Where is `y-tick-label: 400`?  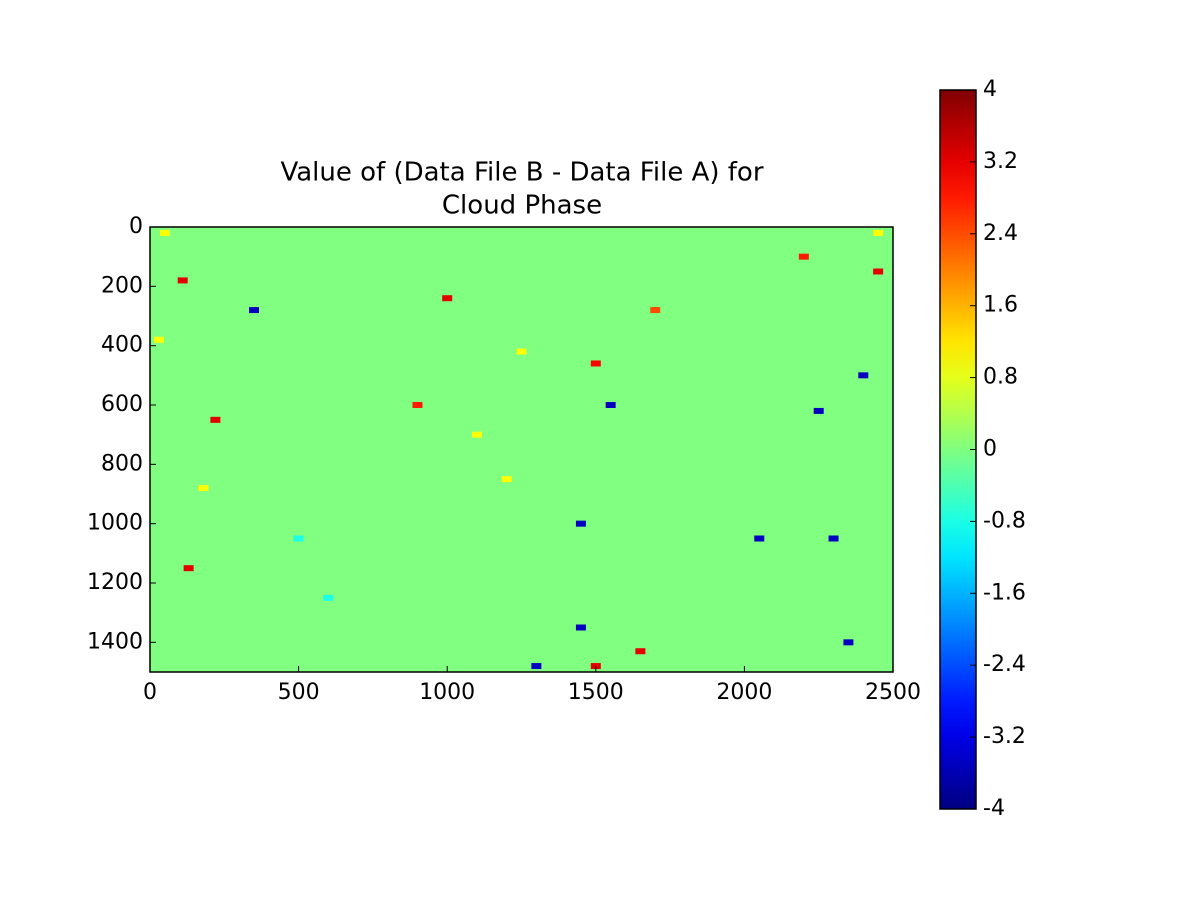 y-tick-label: 400 is located at coordinates (122, 345).